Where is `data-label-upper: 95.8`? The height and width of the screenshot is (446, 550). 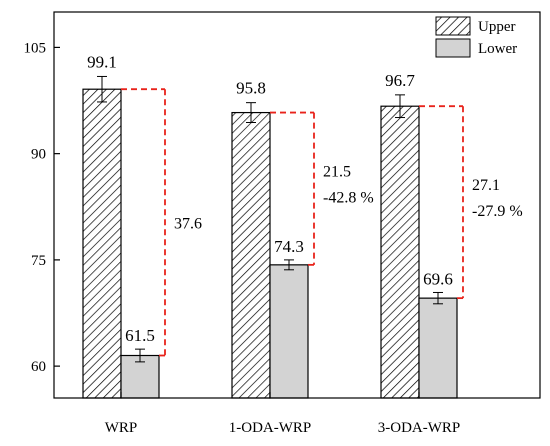 data-label-upper: 95.8 is located at coordinates (251, 88).